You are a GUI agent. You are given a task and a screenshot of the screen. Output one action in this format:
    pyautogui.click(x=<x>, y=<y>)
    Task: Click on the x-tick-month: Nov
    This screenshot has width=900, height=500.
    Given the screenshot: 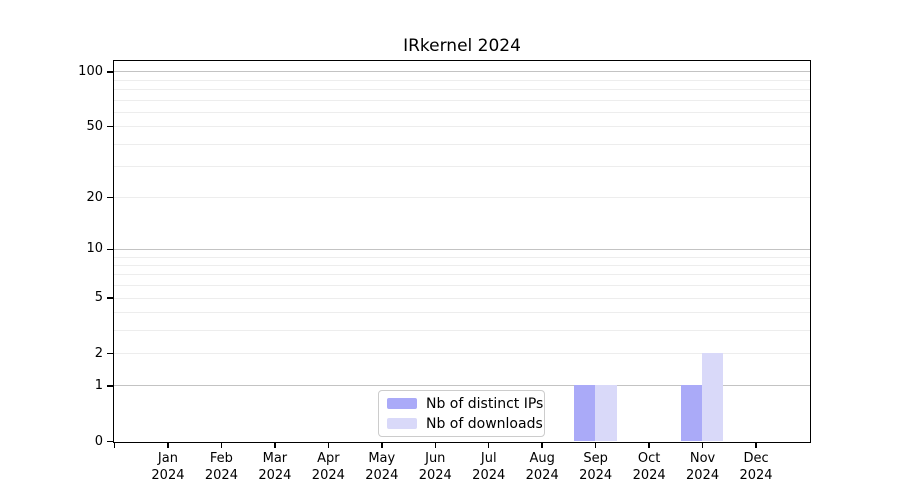 What is the action you would take?
    pyautogui.click(x=702, y=458)
    